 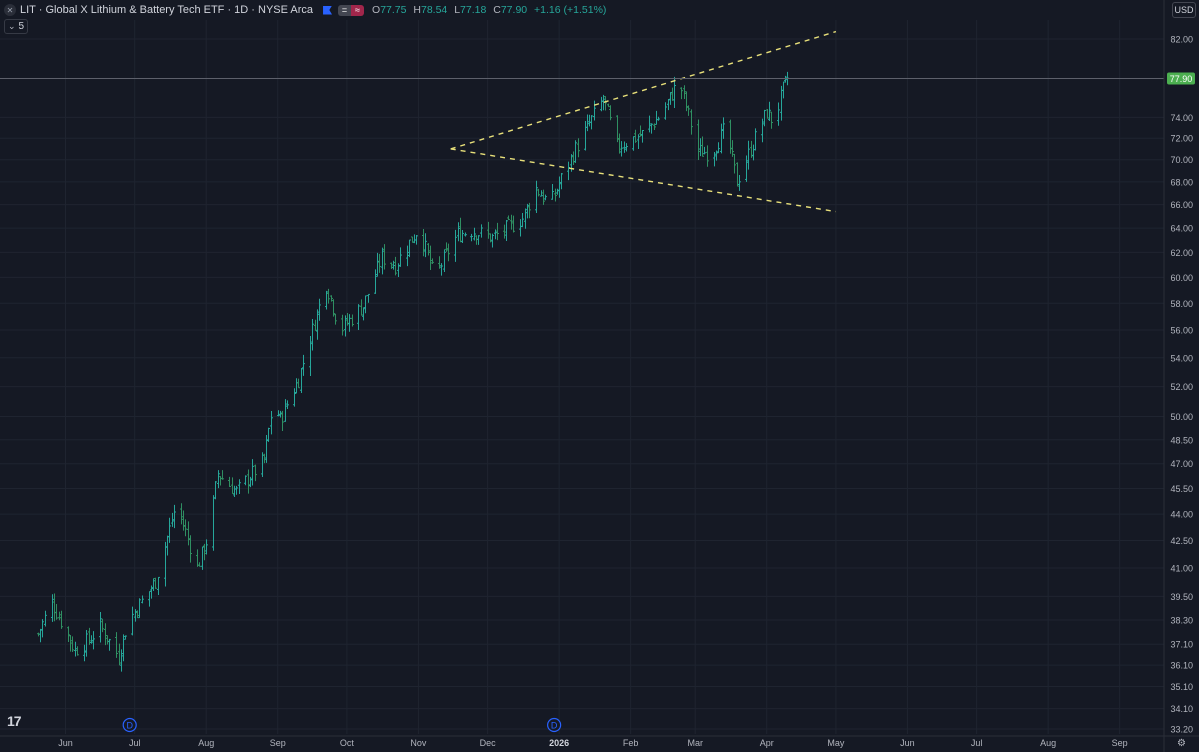 What do you see at coordinates (328, 10) in the screenshot?
I see `flag-icon` at bounding box center [328, 10].